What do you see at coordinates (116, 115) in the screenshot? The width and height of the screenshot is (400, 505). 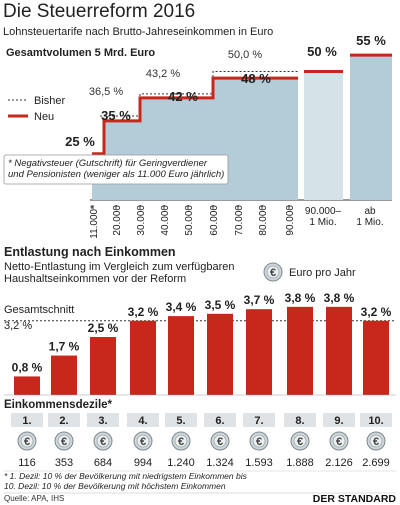 I see `new-rate-label-2: 35 %` at bounding box center [116, 115].